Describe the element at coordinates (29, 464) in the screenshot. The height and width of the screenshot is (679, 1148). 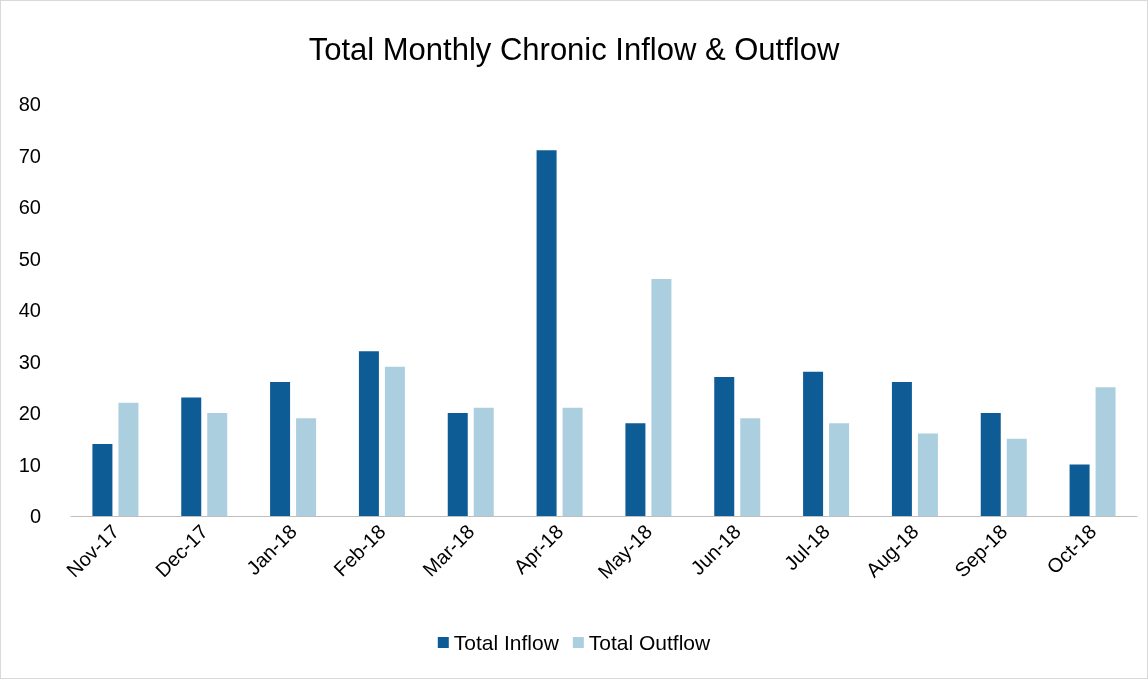
I see `y-tick-label: 10` at that location.